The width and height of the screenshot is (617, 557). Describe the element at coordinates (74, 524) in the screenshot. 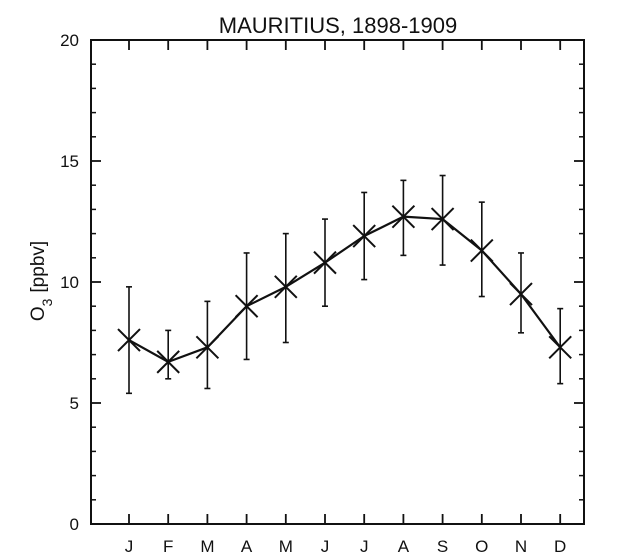

I see `y-tick-label: 0` at that location.